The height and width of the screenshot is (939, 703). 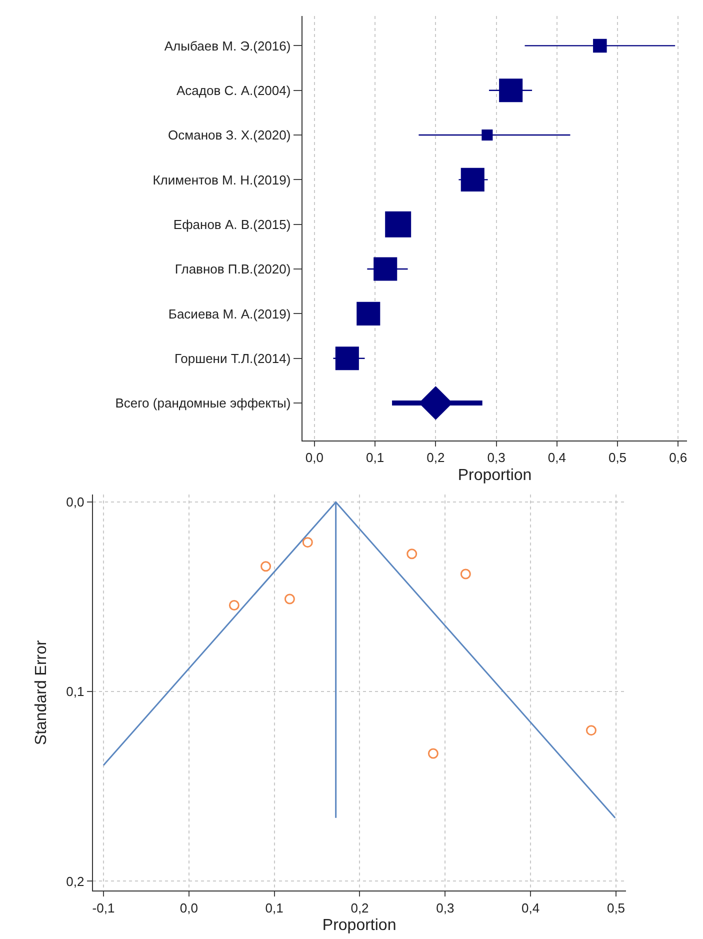 What do you see at coordinates (41, 692) in the screenshot?
I see `y-axis-title: Standard Error` at bounding box center [41, 692].